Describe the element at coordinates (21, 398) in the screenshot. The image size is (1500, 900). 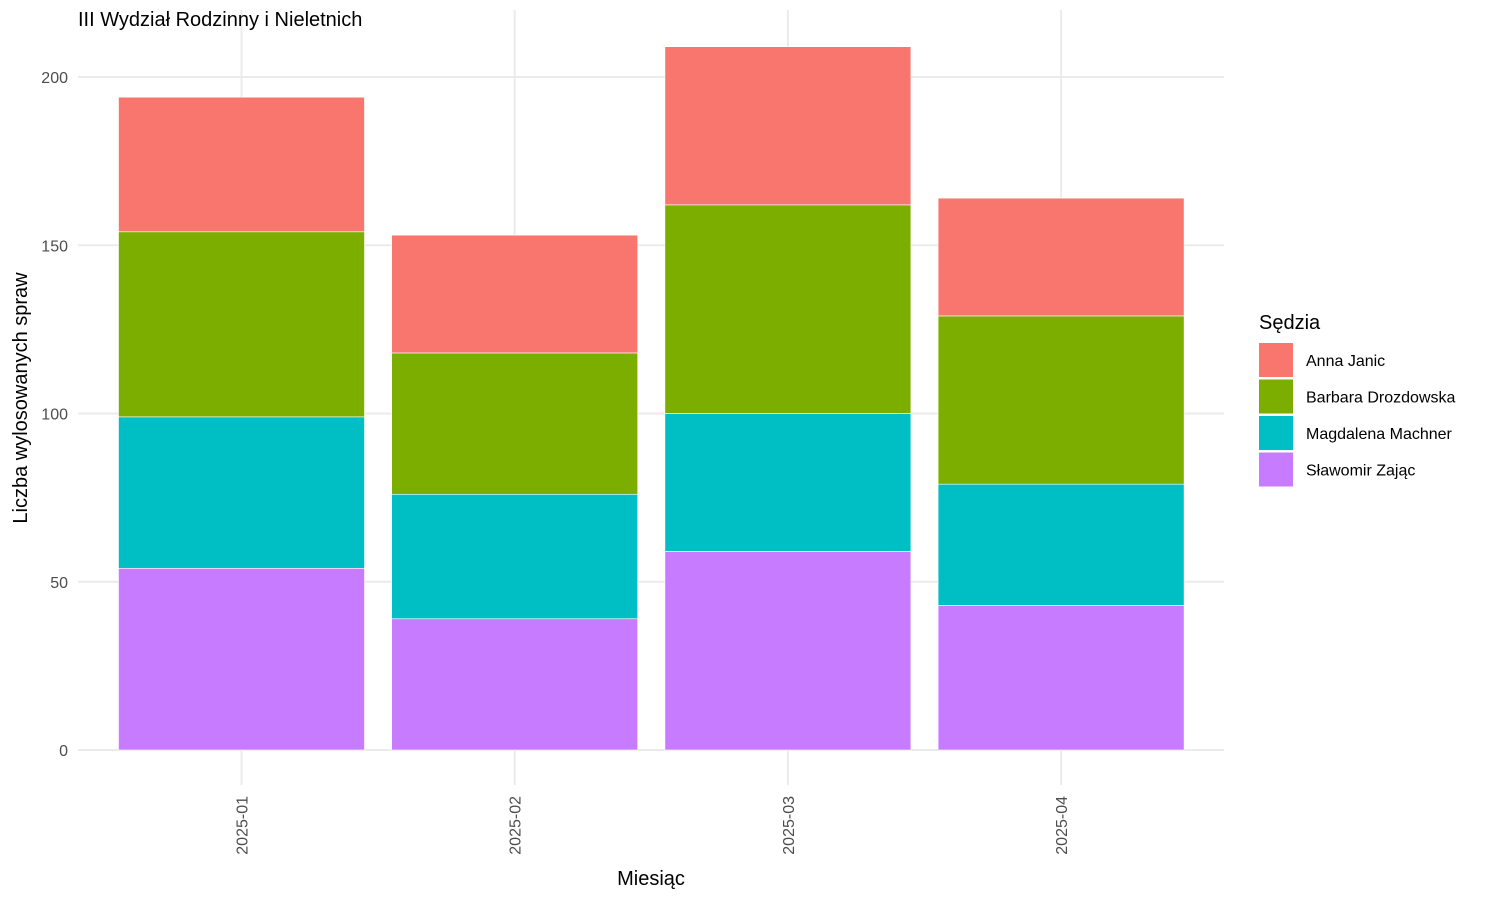
I see `y-axis-title: Liczba wylosowanych spraw` at that location.